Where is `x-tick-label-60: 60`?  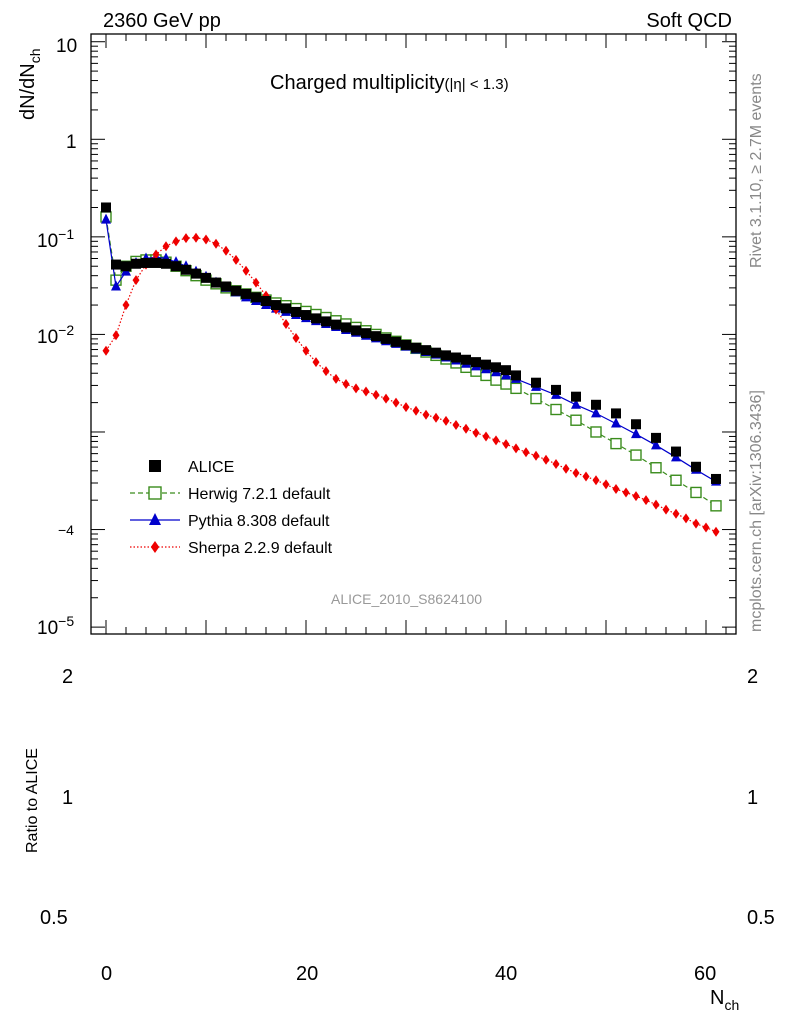 x-tick-label-60: 60 is located at coordinates (705, 974).